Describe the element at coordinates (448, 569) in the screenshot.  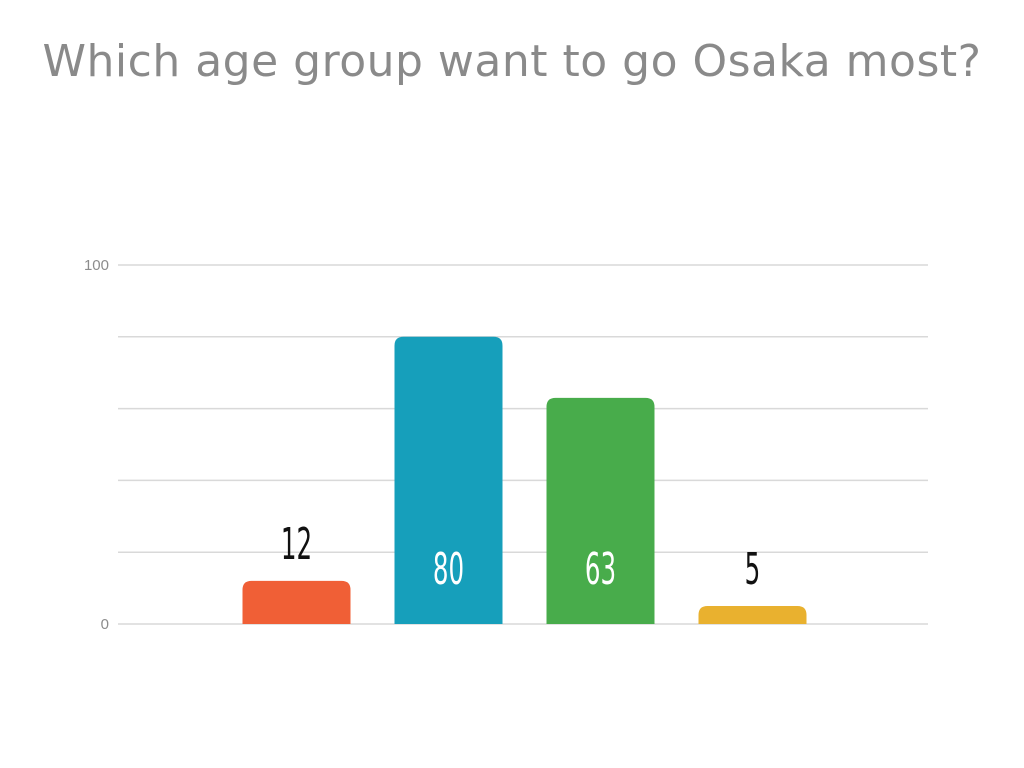
I see `bar-value-label: 80` at that location.